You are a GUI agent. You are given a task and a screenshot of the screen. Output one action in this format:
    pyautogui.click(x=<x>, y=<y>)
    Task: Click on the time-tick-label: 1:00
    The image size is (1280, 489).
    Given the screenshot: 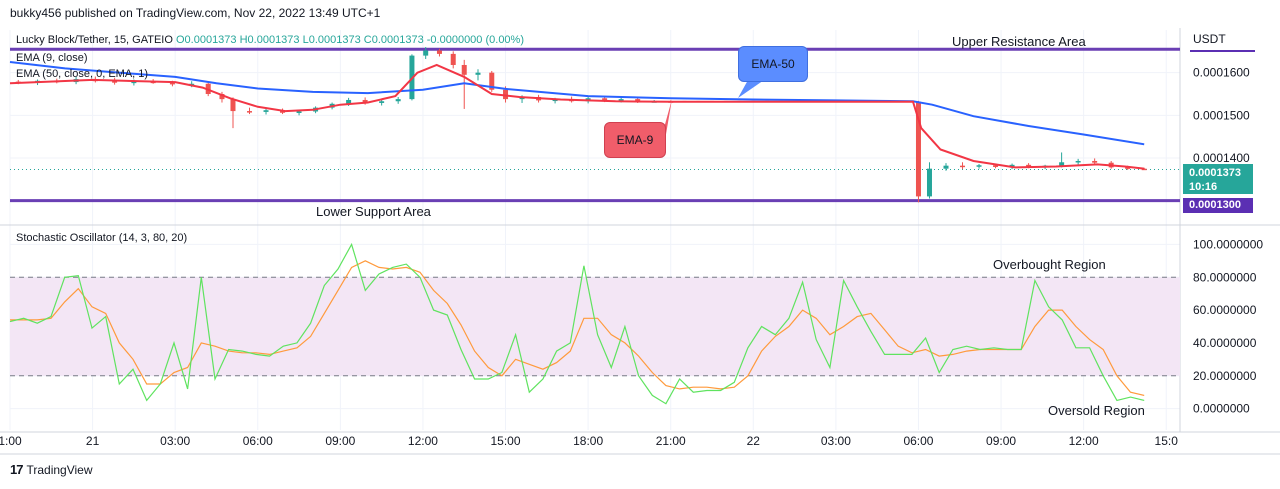 What is the action you would take?
    pyautogui.click(x=11, y=441)
    